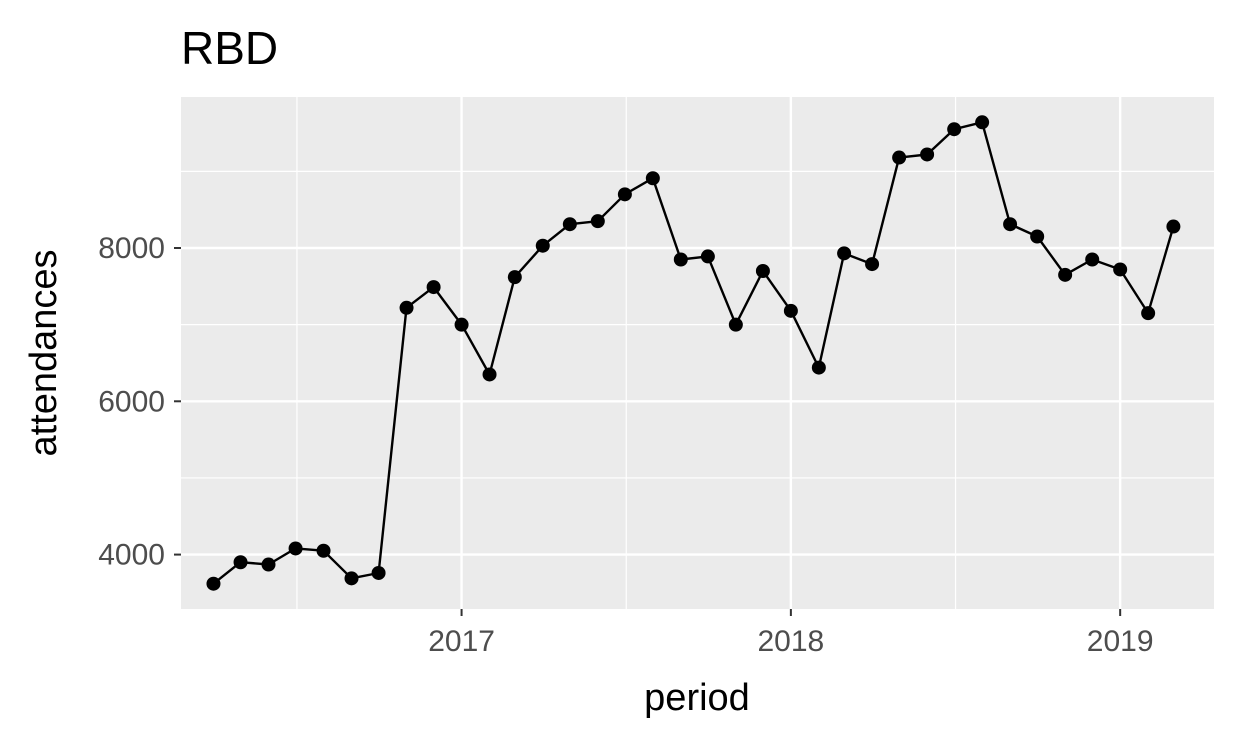 Image resolution: width=1237 pixels, height=743 pixels. I want to click on x-axis-title: period, so click(697, 698).